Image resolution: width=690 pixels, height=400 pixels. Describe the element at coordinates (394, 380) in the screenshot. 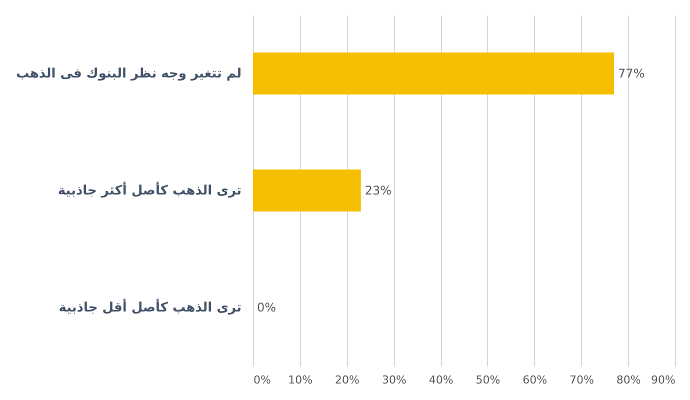

I see `x-tick-label: 30%` at that location.